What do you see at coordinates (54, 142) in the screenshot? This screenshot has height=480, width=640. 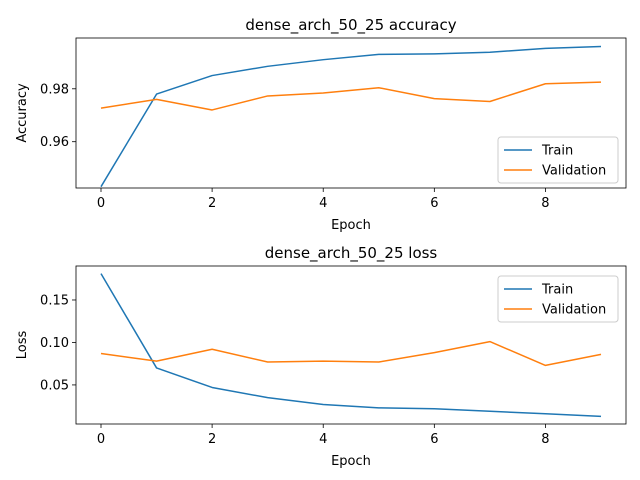 I see `y-tick-label: 0.96` at bounding box center [54, 142].